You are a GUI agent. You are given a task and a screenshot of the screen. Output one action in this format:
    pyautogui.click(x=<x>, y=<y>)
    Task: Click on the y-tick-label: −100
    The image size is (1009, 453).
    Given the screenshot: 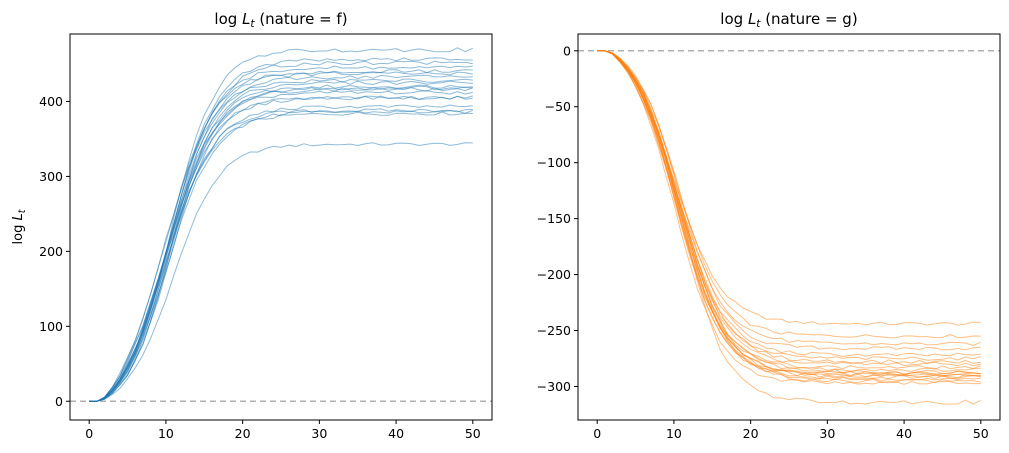 What is the action you would take?
    pyautogui.click(x=554, y=162)
    